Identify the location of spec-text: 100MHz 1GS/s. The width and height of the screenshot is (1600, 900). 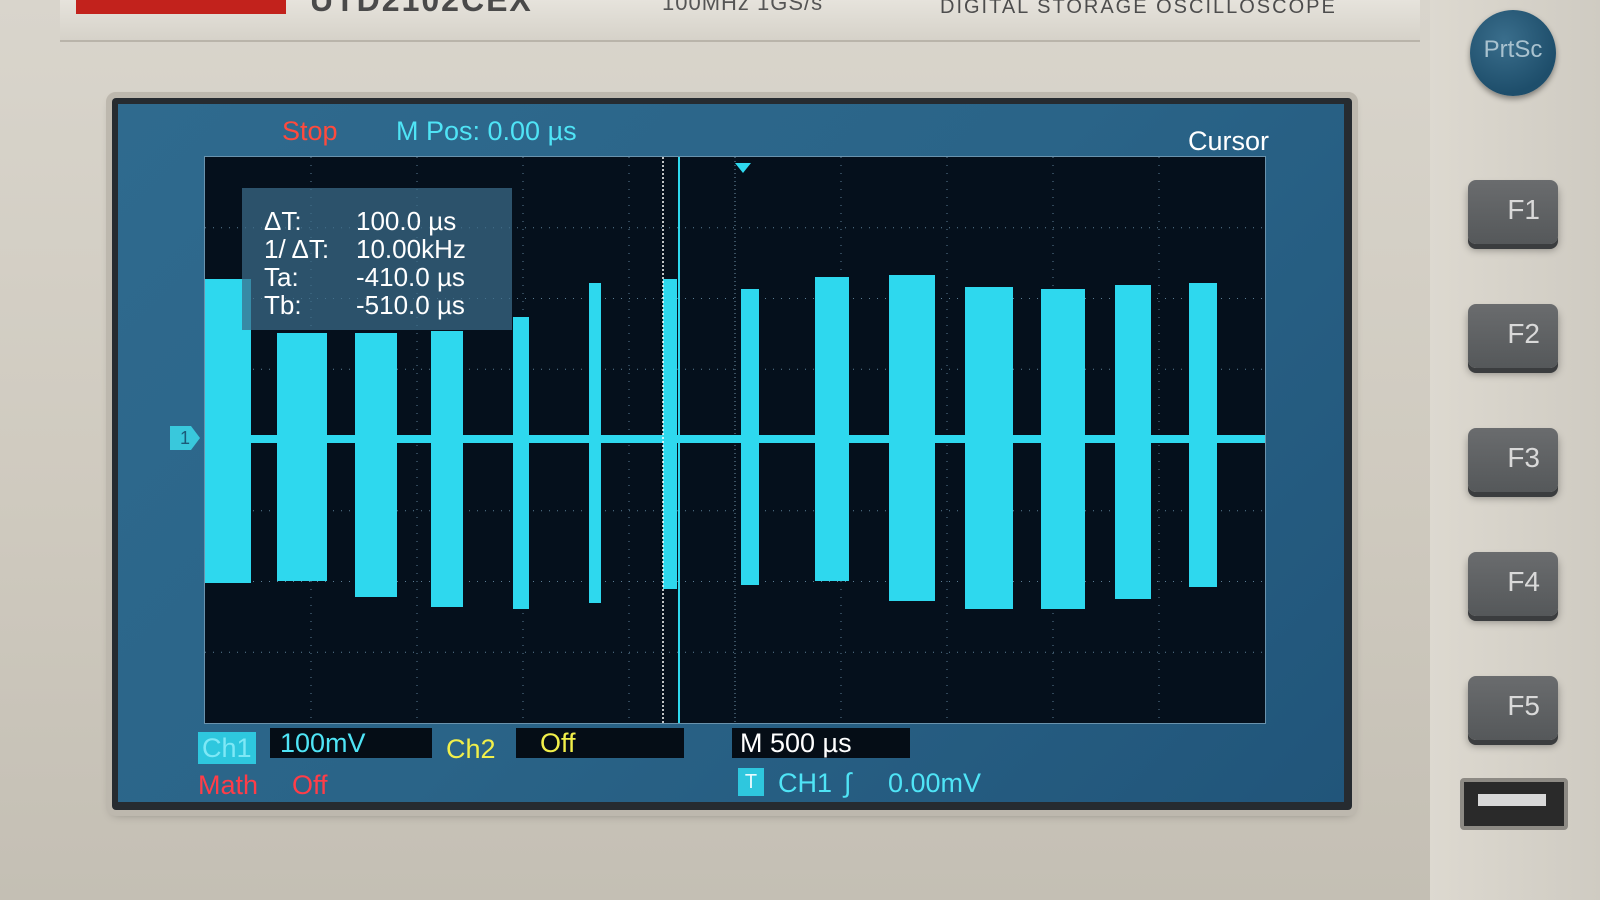
(743, 7).